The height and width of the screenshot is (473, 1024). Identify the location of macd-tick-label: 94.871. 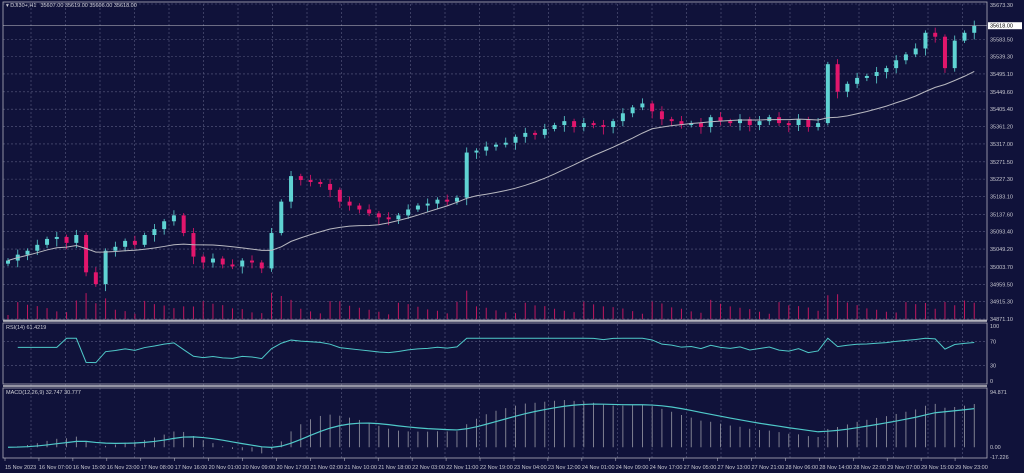
(998, 393).